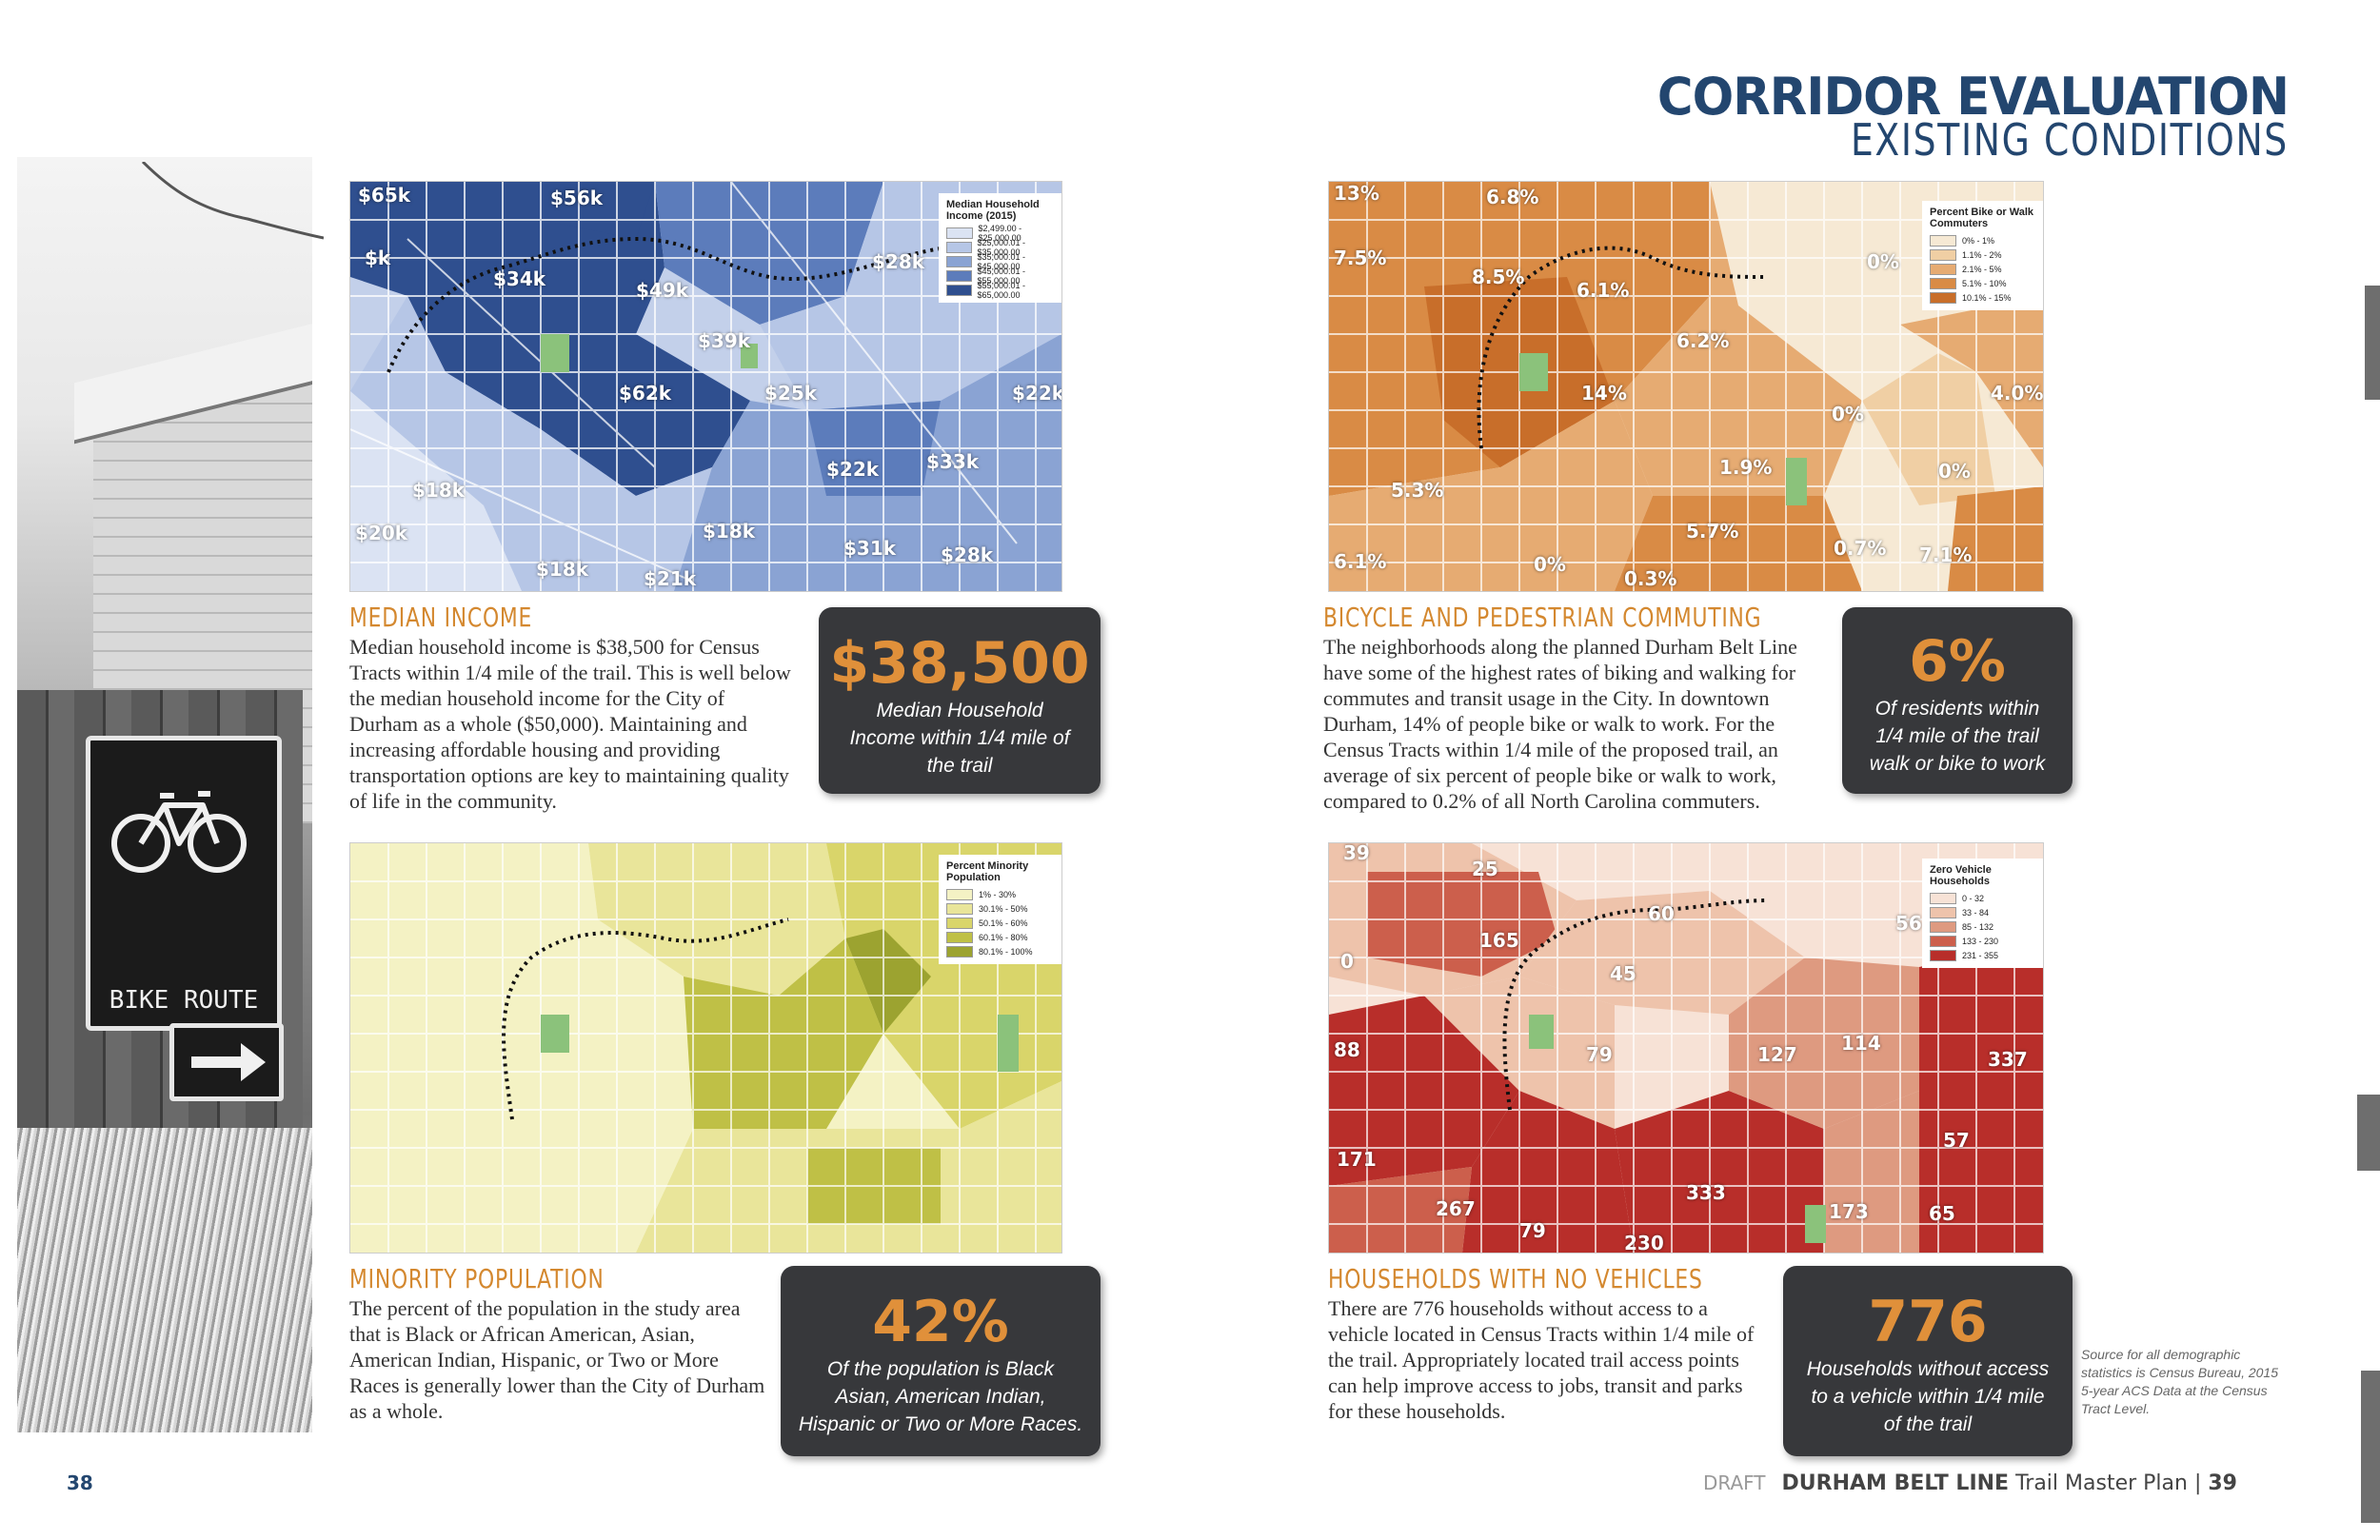 The height and width of the screenshot is (1540, 2380). I want to click on legend-item: 1% - 30%, so click(998, 894).